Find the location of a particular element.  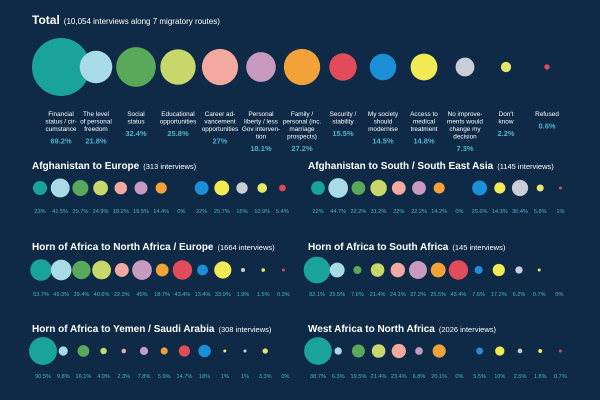

category-label: ments would is located at coordinates (465, 122).